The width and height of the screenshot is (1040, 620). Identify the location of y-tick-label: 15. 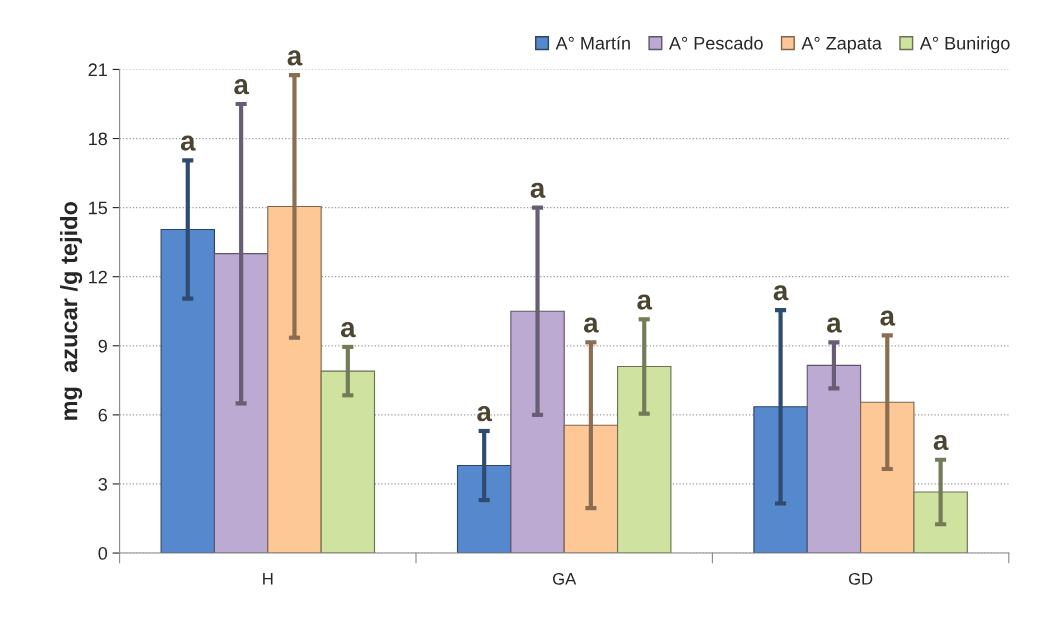
(98, 208).